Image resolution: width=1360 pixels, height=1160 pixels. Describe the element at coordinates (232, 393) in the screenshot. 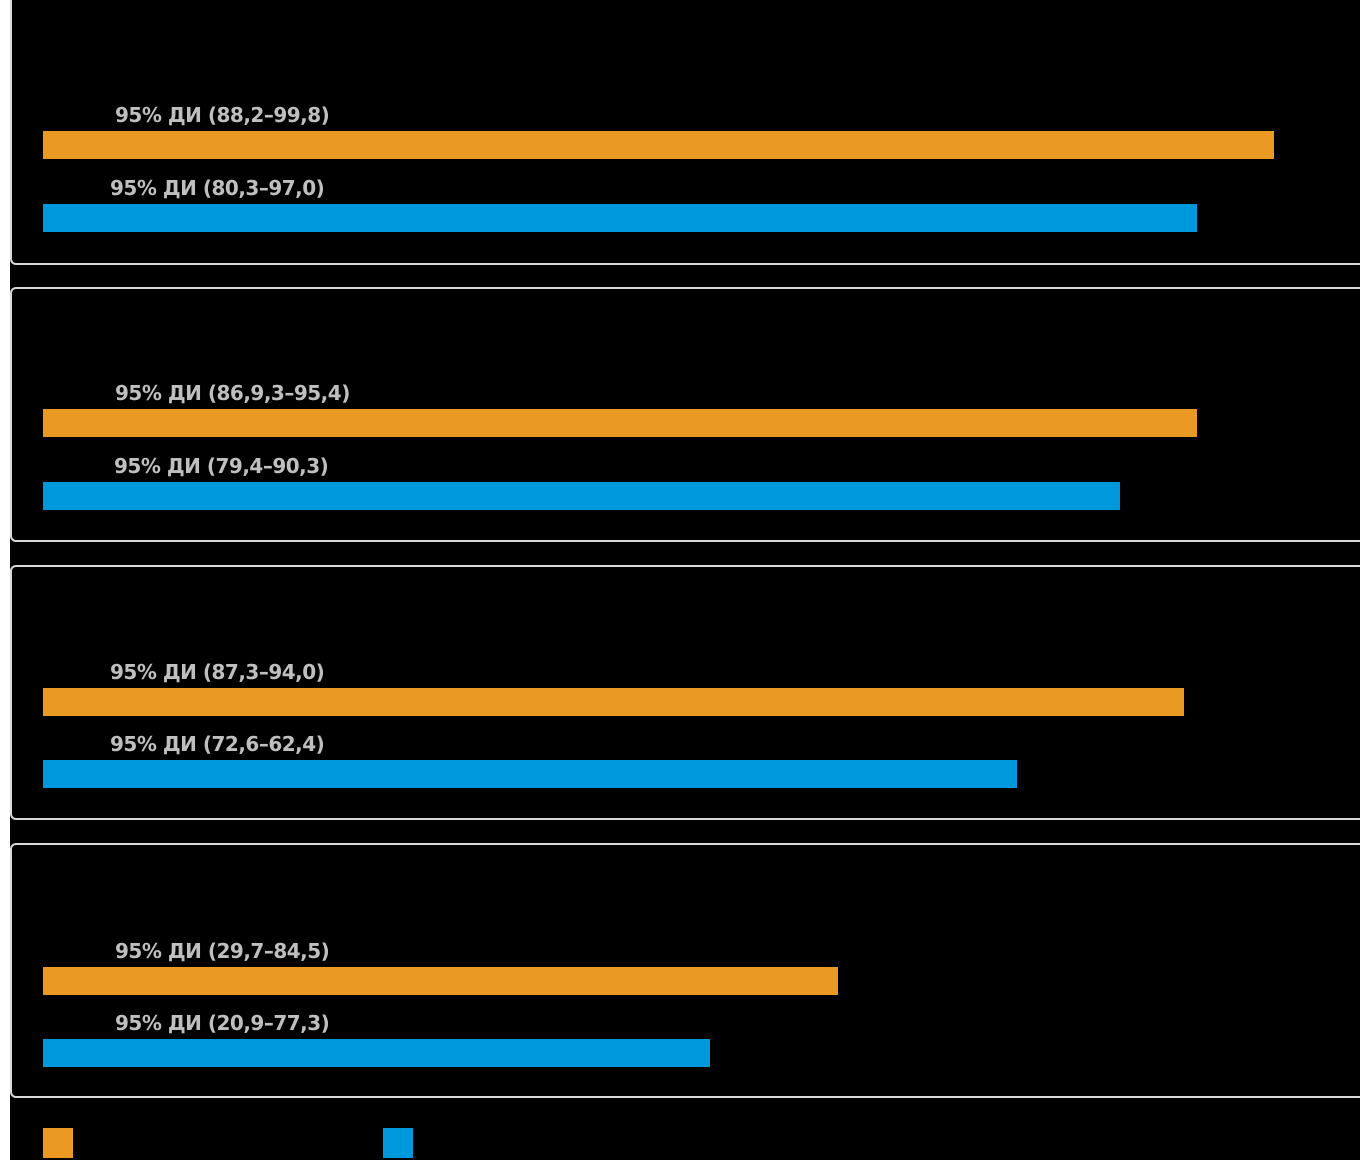

I see `ci-label-orange: 95% ДИ (86,9,3–95,4)` at that location.